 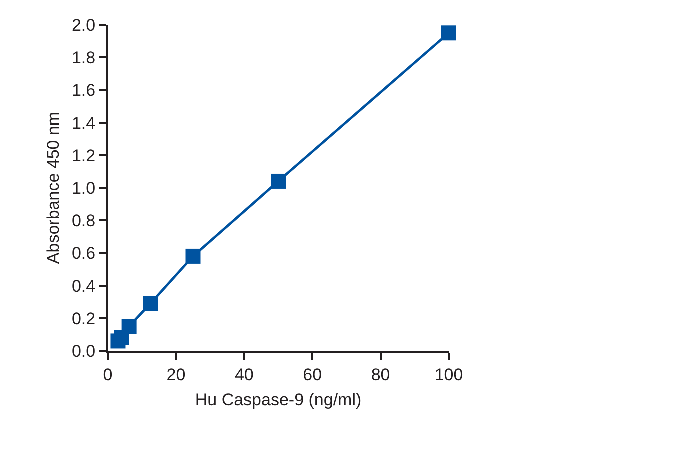 I want to click on y-tick-label: 1.4, so click(x=84, y=123).